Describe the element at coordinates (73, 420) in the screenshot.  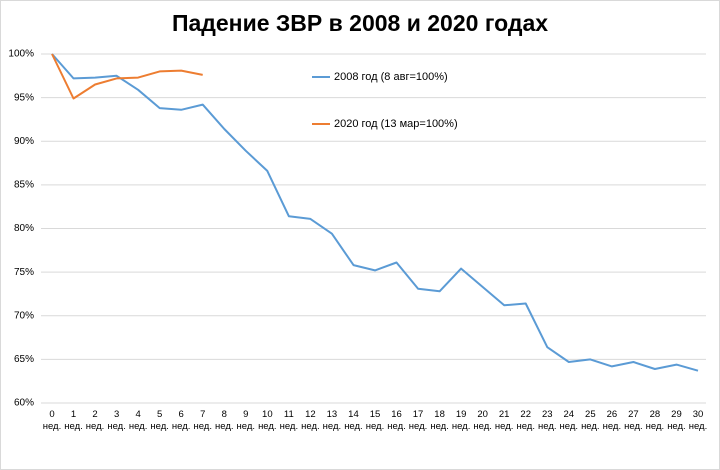
I see `x-tick-label: 1 нед.` at that location.